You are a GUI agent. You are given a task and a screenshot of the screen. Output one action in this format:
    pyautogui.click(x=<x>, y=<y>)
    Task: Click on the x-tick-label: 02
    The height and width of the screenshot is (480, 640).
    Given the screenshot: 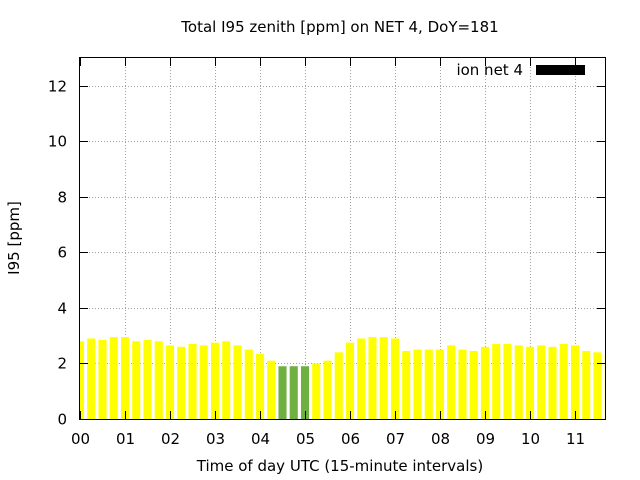 What is the action you would take?
    pyautogui.click(x=170, y=439)
    